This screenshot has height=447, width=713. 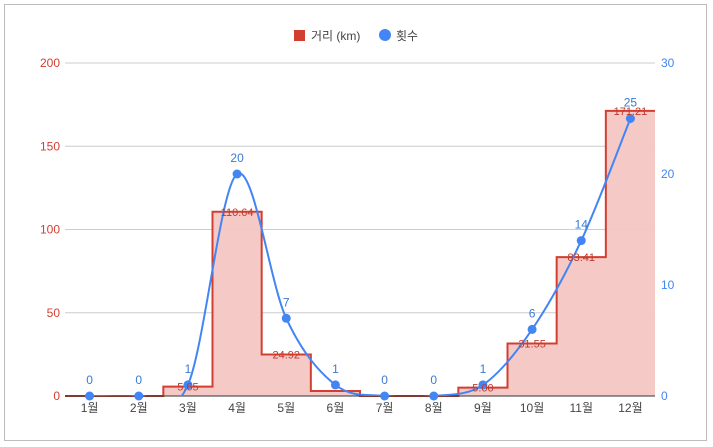 What do you see at coordinates (668, 174) in the screenshot?
I see `y-right-tick-label: 20` at bounding box center [668, 174].